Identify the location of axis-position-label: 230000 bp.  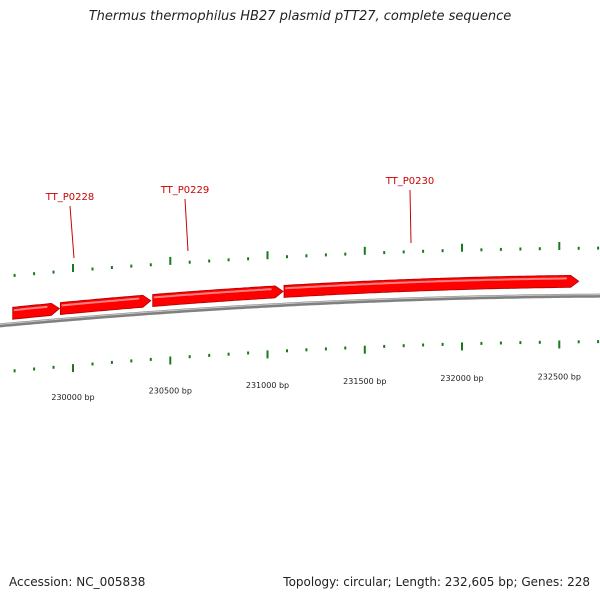
(72, 397).